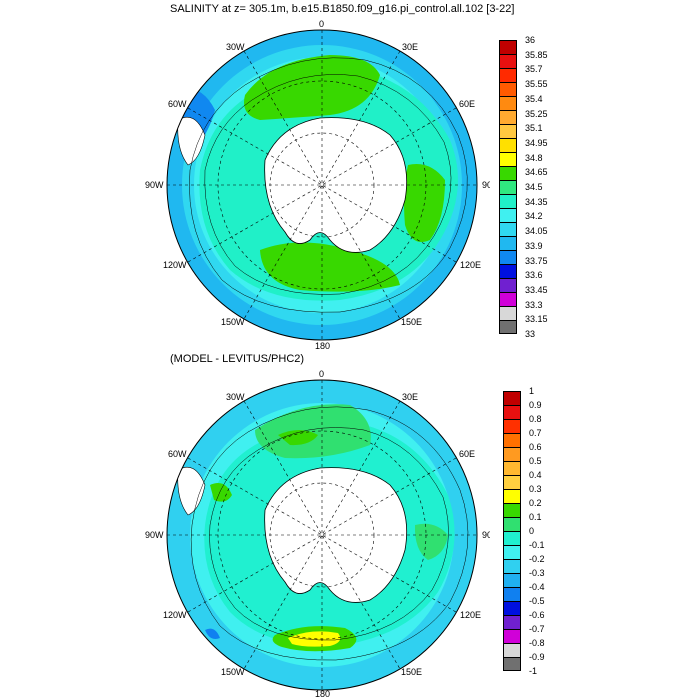 This screenshot has height=700, width=700. Describe the element at coordinates (534, 128) in the screenshot. I see `colorbar-tick-label: 35.1` at that location.